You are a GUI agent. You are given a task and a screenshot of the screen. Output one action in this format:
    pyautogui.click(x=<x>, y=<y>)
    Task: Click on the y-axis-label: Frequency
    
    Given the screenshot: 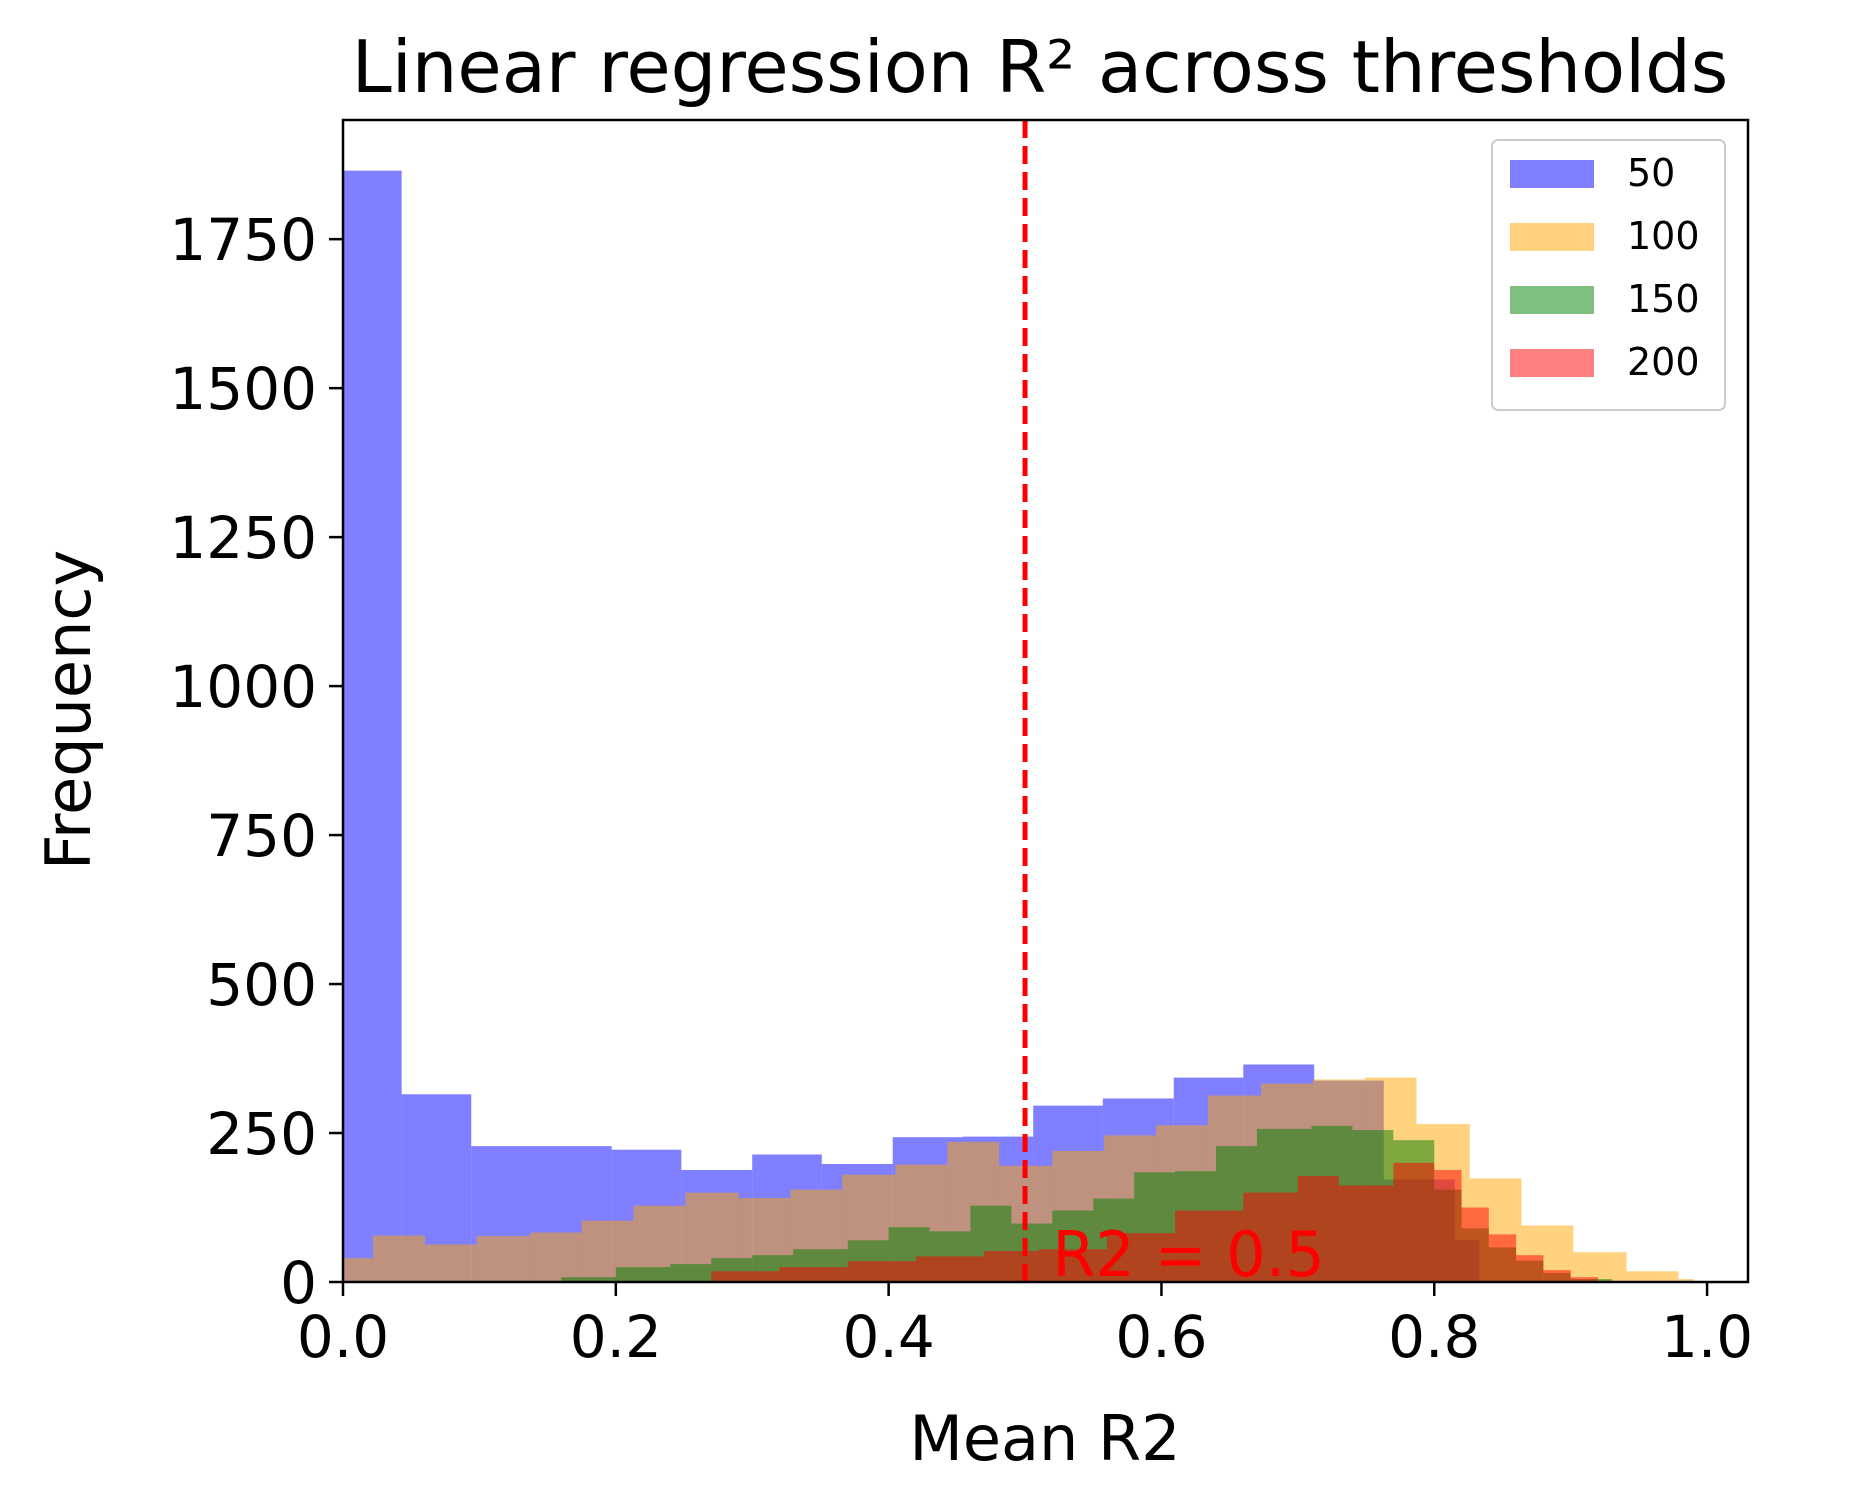 What is the action you would take?
    pyautogui.click(x=68, y=710)
    